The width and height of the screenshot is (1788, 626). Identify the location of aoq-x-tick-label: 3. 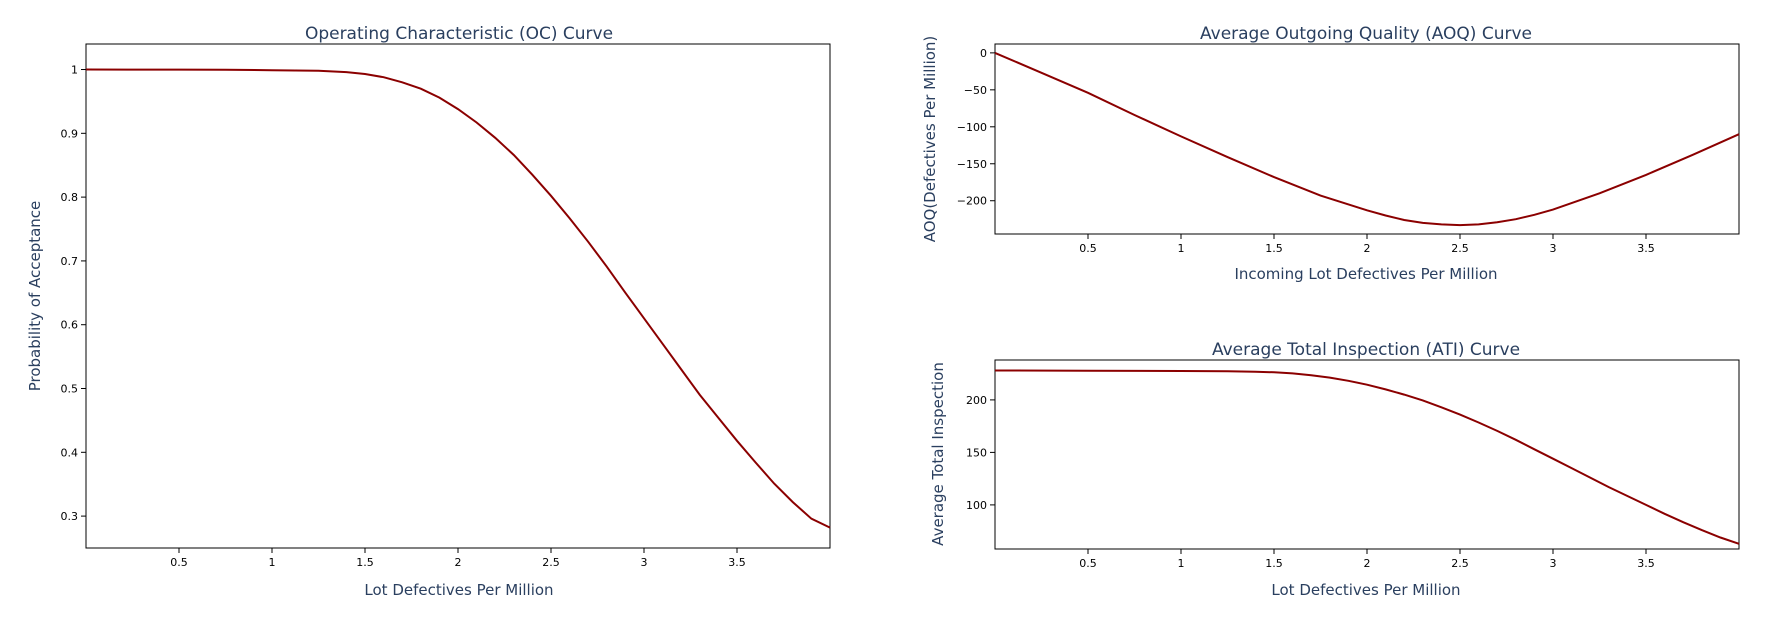
(1553, 248).